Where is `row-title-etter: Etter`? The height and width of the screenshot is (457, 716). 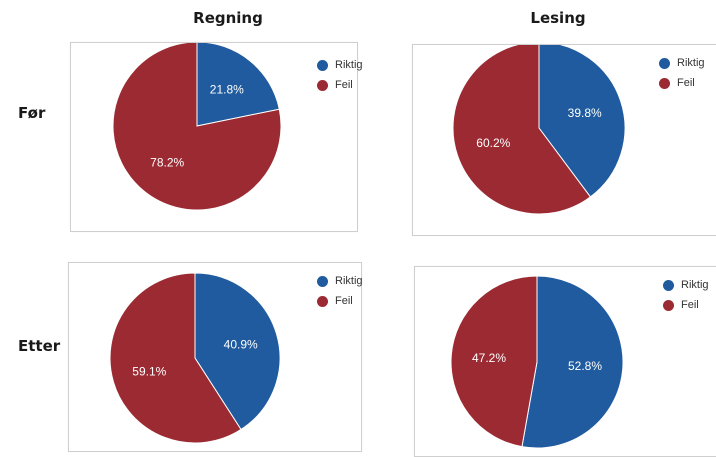
row-title-etter: Etter is located at coordinates (39, 346).